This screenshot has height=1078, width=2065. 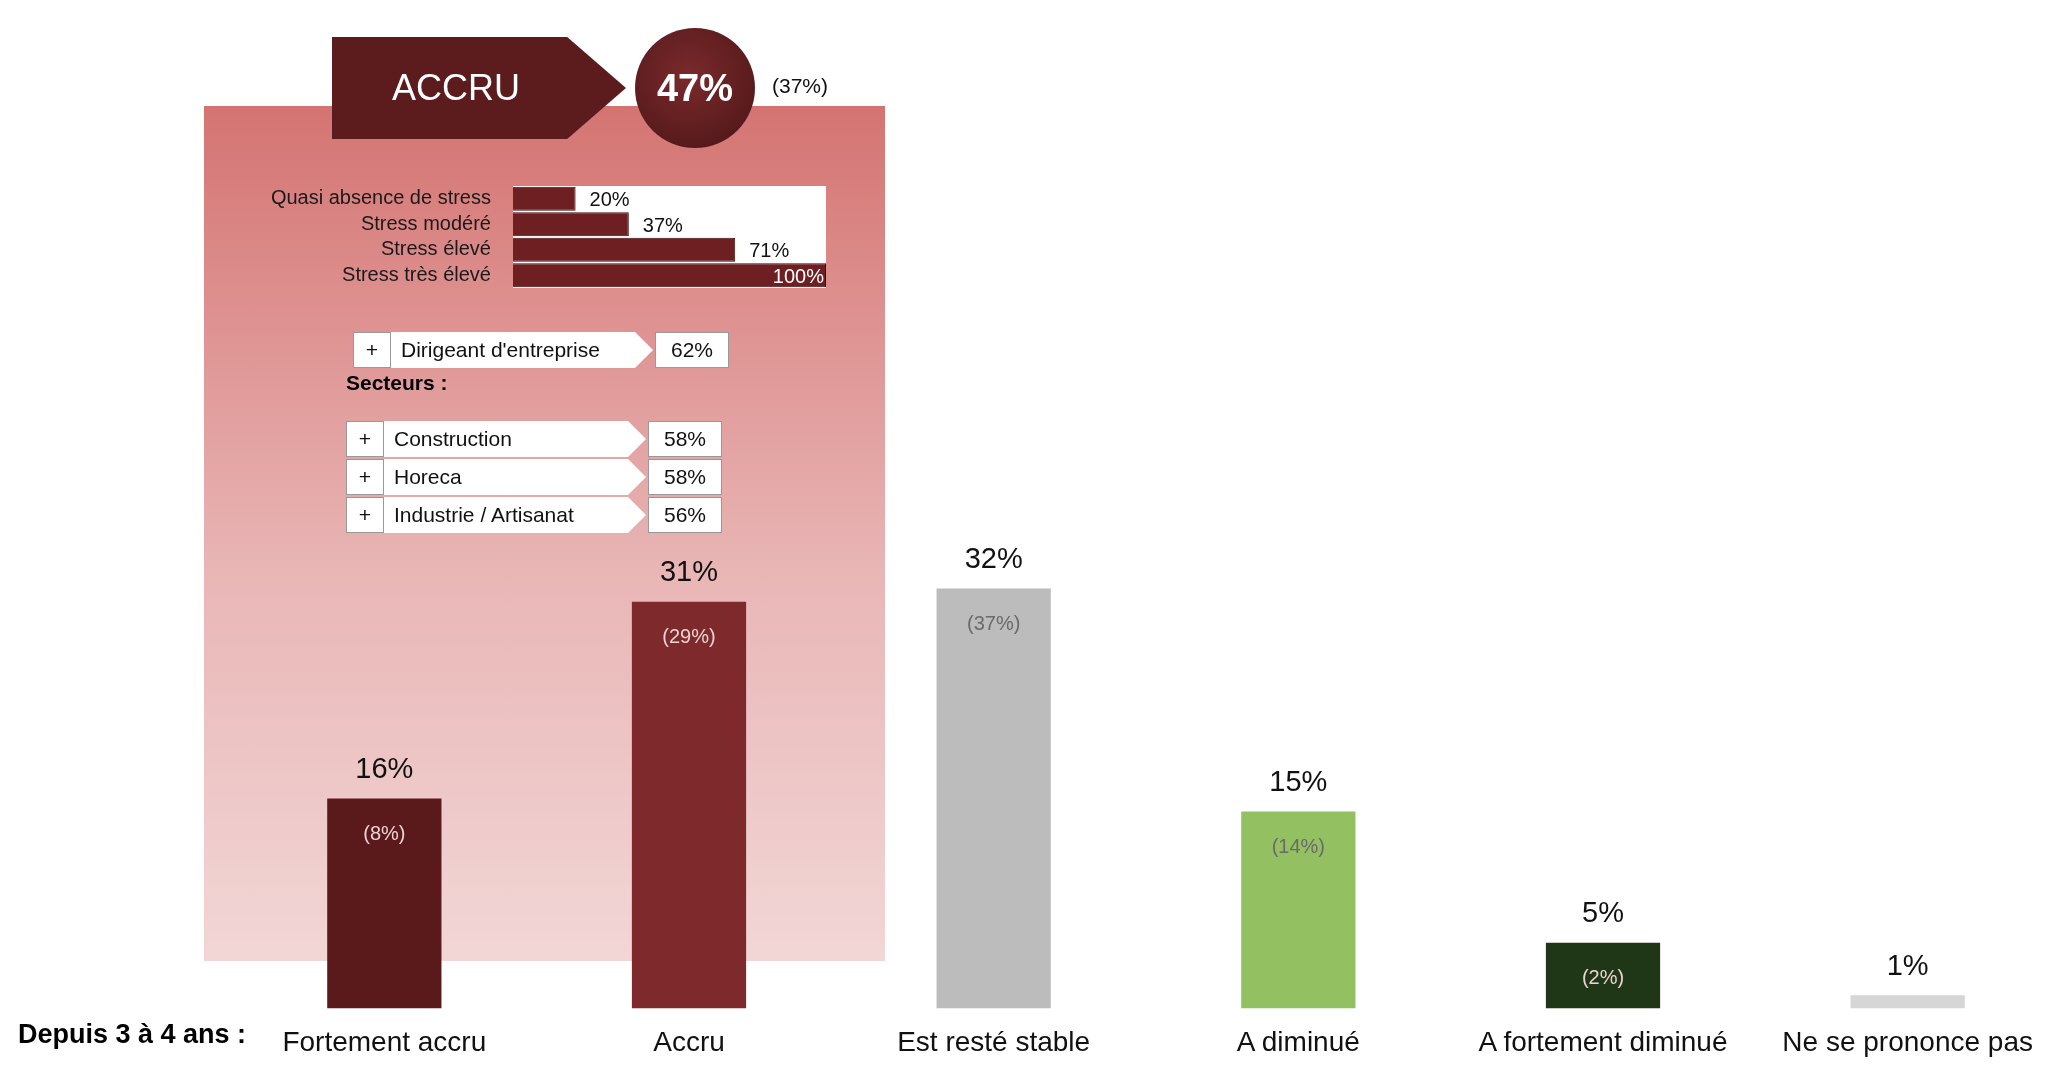 What do you see at coordinates (685, 514) in the screenshot?
I see `text: 56%` at bounding box center [685, 514].